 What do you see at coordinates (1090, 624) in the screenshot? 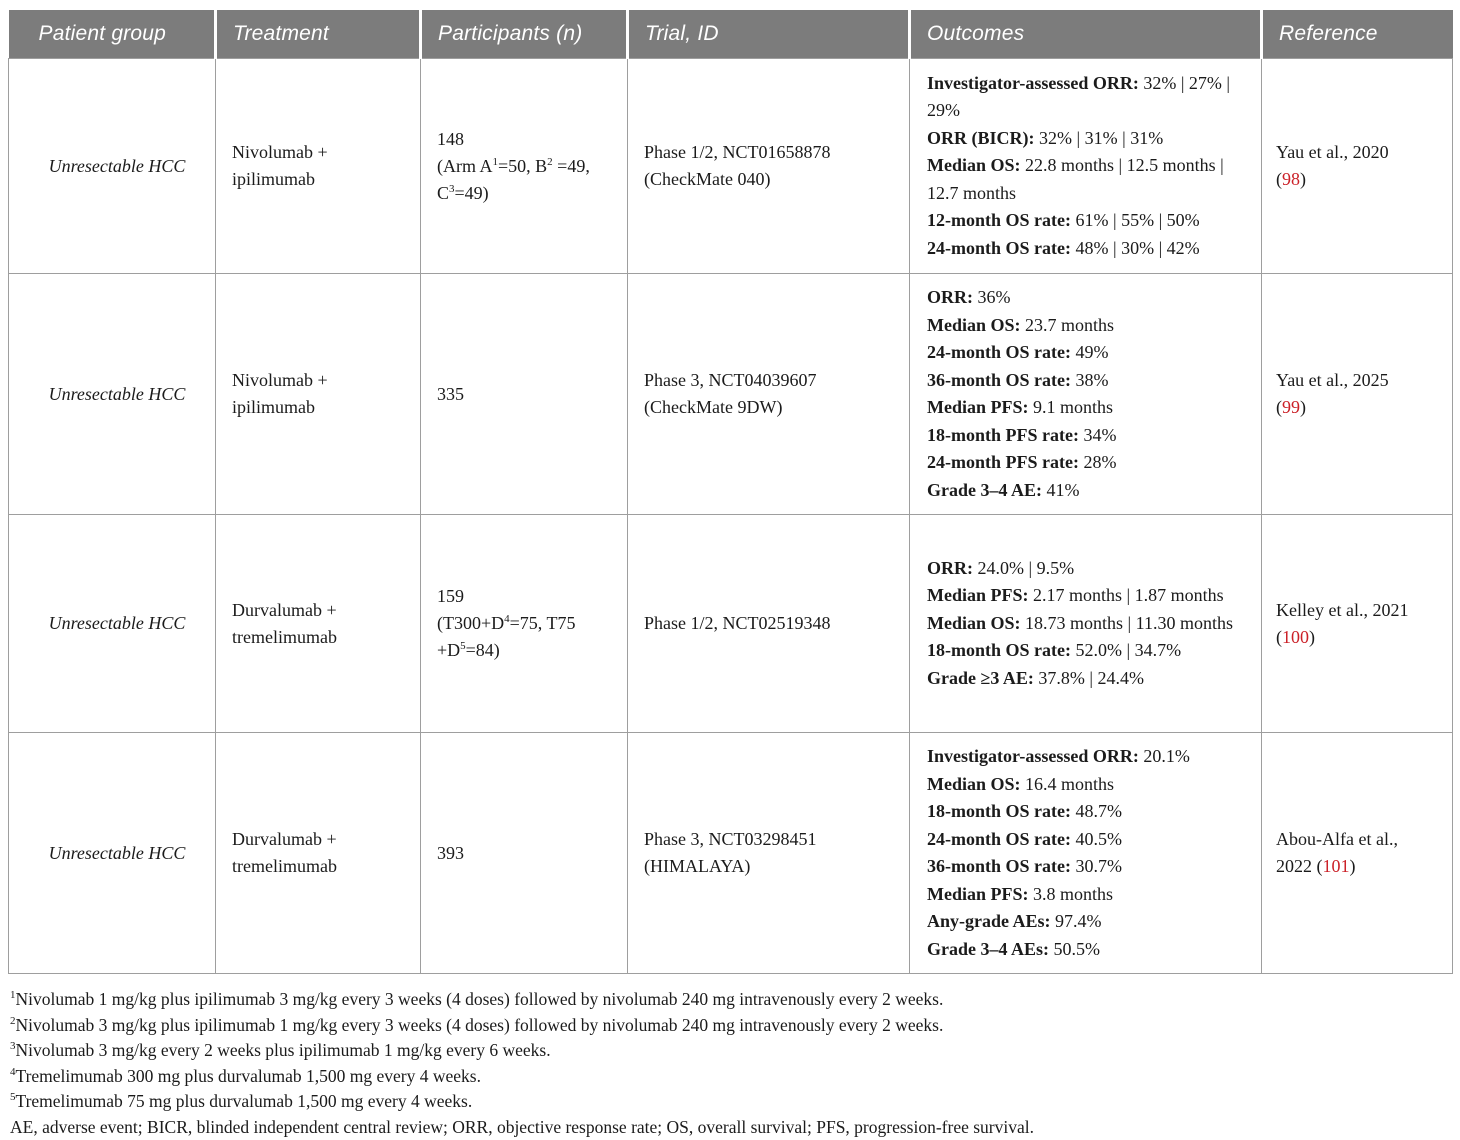
I see `outcome-item: Median OS: 18.73 months | 11.30 months` at bounding box center [1090, 624].